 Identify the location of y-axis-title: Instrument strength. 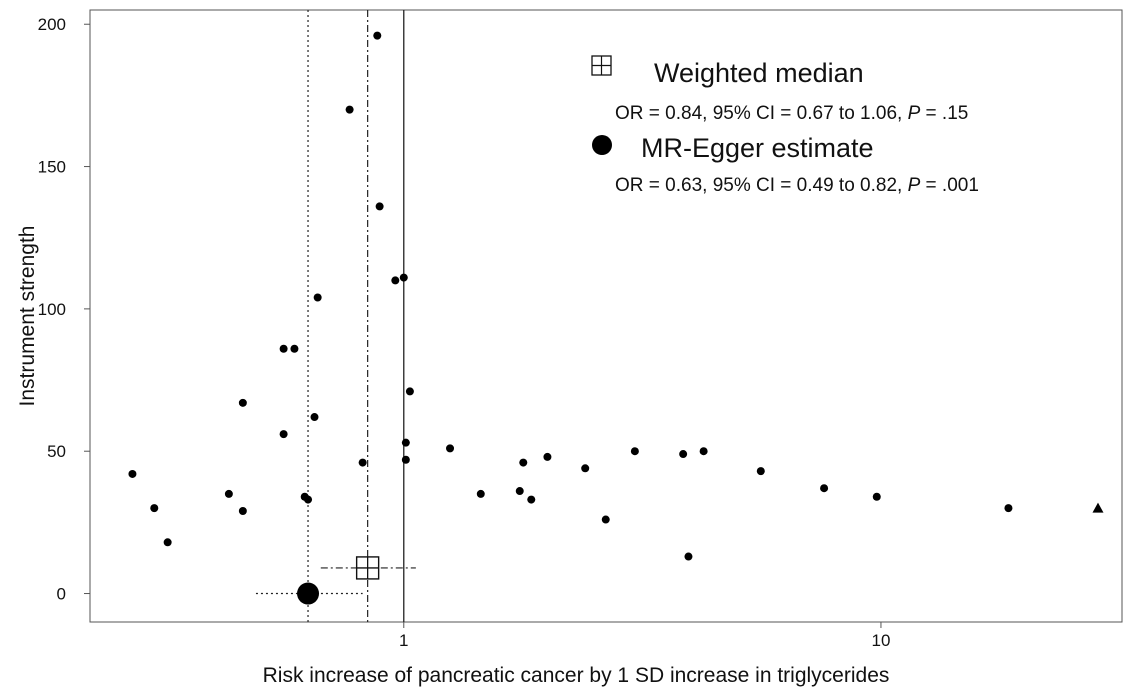
(27, 316).